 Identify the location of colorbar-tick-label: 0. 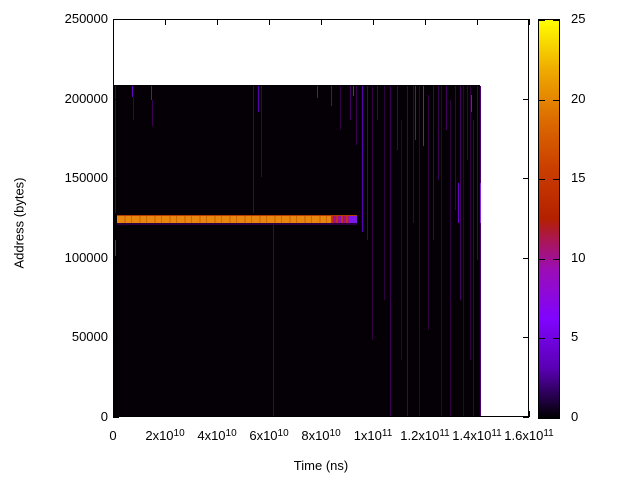
(575, 416).